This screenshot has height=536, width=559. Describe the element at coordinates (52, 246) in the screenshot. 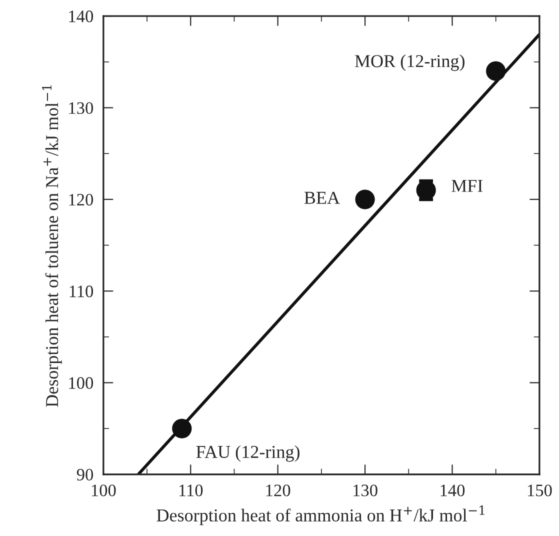

I see `y-axis-title: Desorption heat of toluene on Na$^{+}$/kJ mol$^{−1}$` at that location.